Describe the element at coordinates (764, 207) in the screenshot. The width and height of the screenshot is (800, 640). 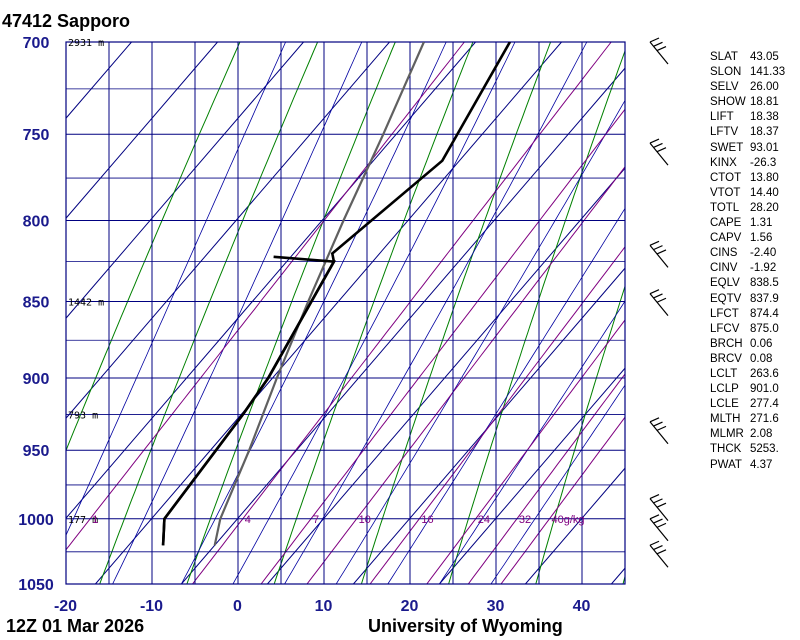
I see `index-value: 28.20` at that location.